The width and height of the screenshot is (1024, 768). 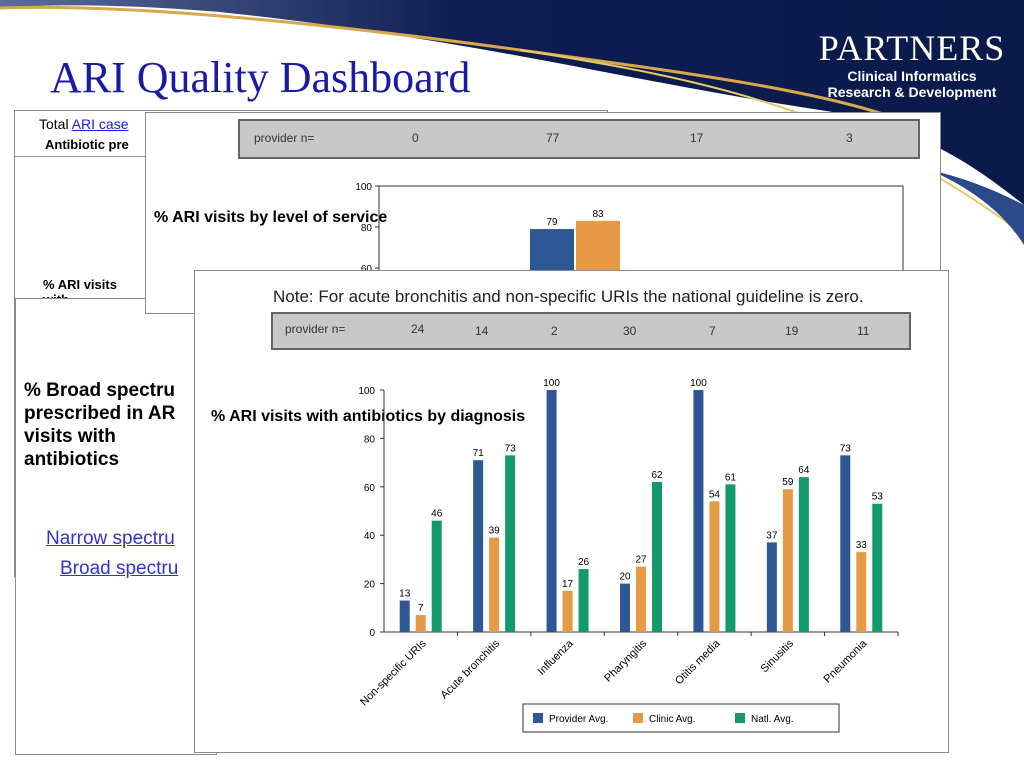 What do you see at coordinates (630, 331) in the screenshot?
I see `provider-count: 30` at bounding box center [630, 331].